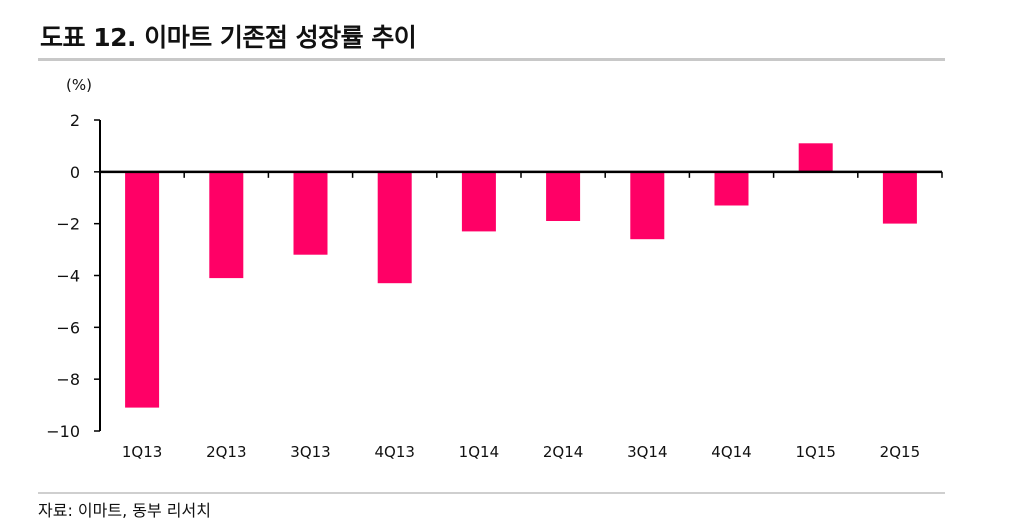 Image resolution: width=1024 pixels, height=521 pixels. What do you see at coordinates (310, 213) in the screenshot?
I see `bar-3Q13` at bounding box center [310, 213].